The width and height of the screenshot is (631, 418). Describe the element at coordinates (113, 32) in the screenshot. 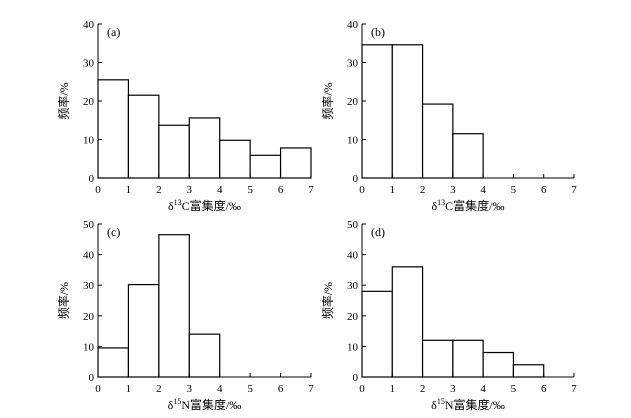

I see `panel-label: (a)` at that location.